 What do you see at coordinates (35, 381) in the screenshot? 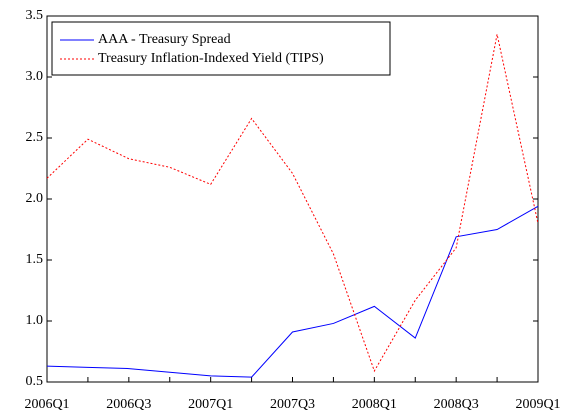
I see `y-tick-label: 0.5` at bounding box center [35, 381].